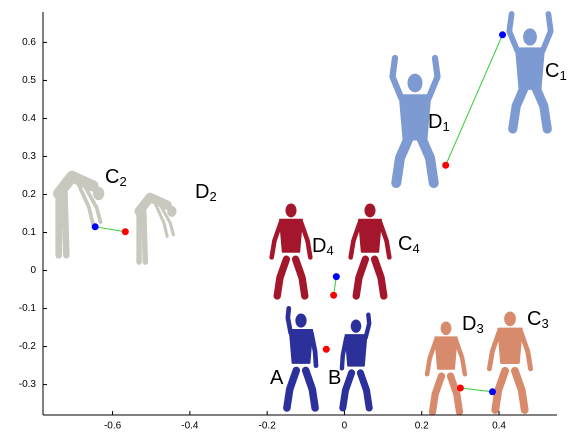 The image size is (574, 432). What do you see at coordinates (29, 194) in the screenshot?
I see `y-tick-label: 0.2` at bounding box center [29, 194].